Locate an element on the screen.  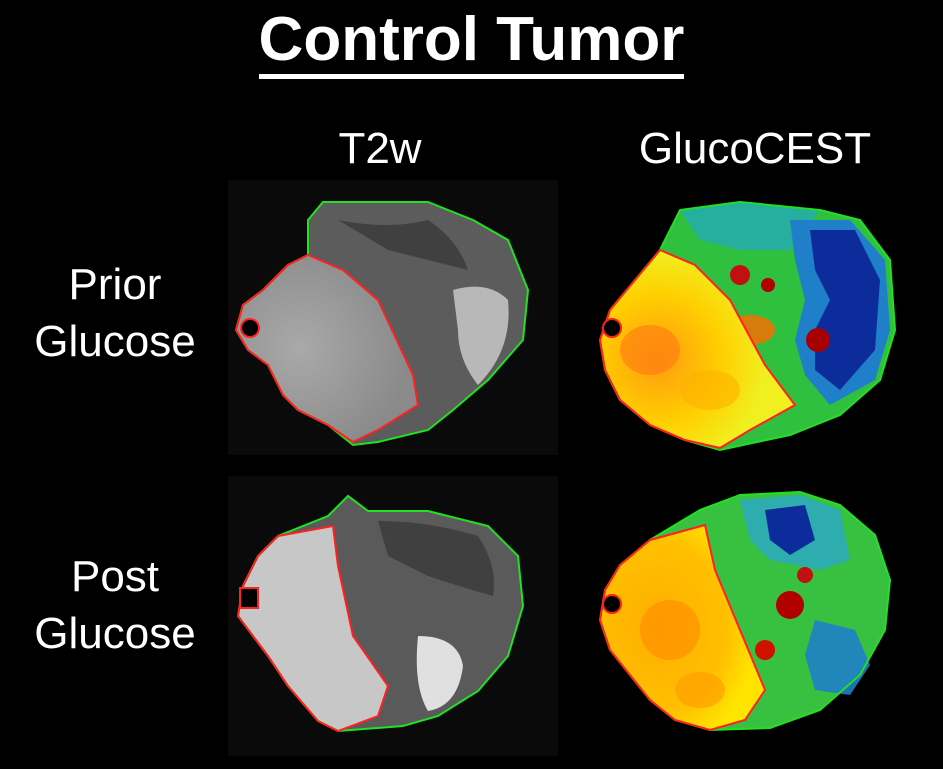
glucocest-post-map is located at coordinates (745, 615).